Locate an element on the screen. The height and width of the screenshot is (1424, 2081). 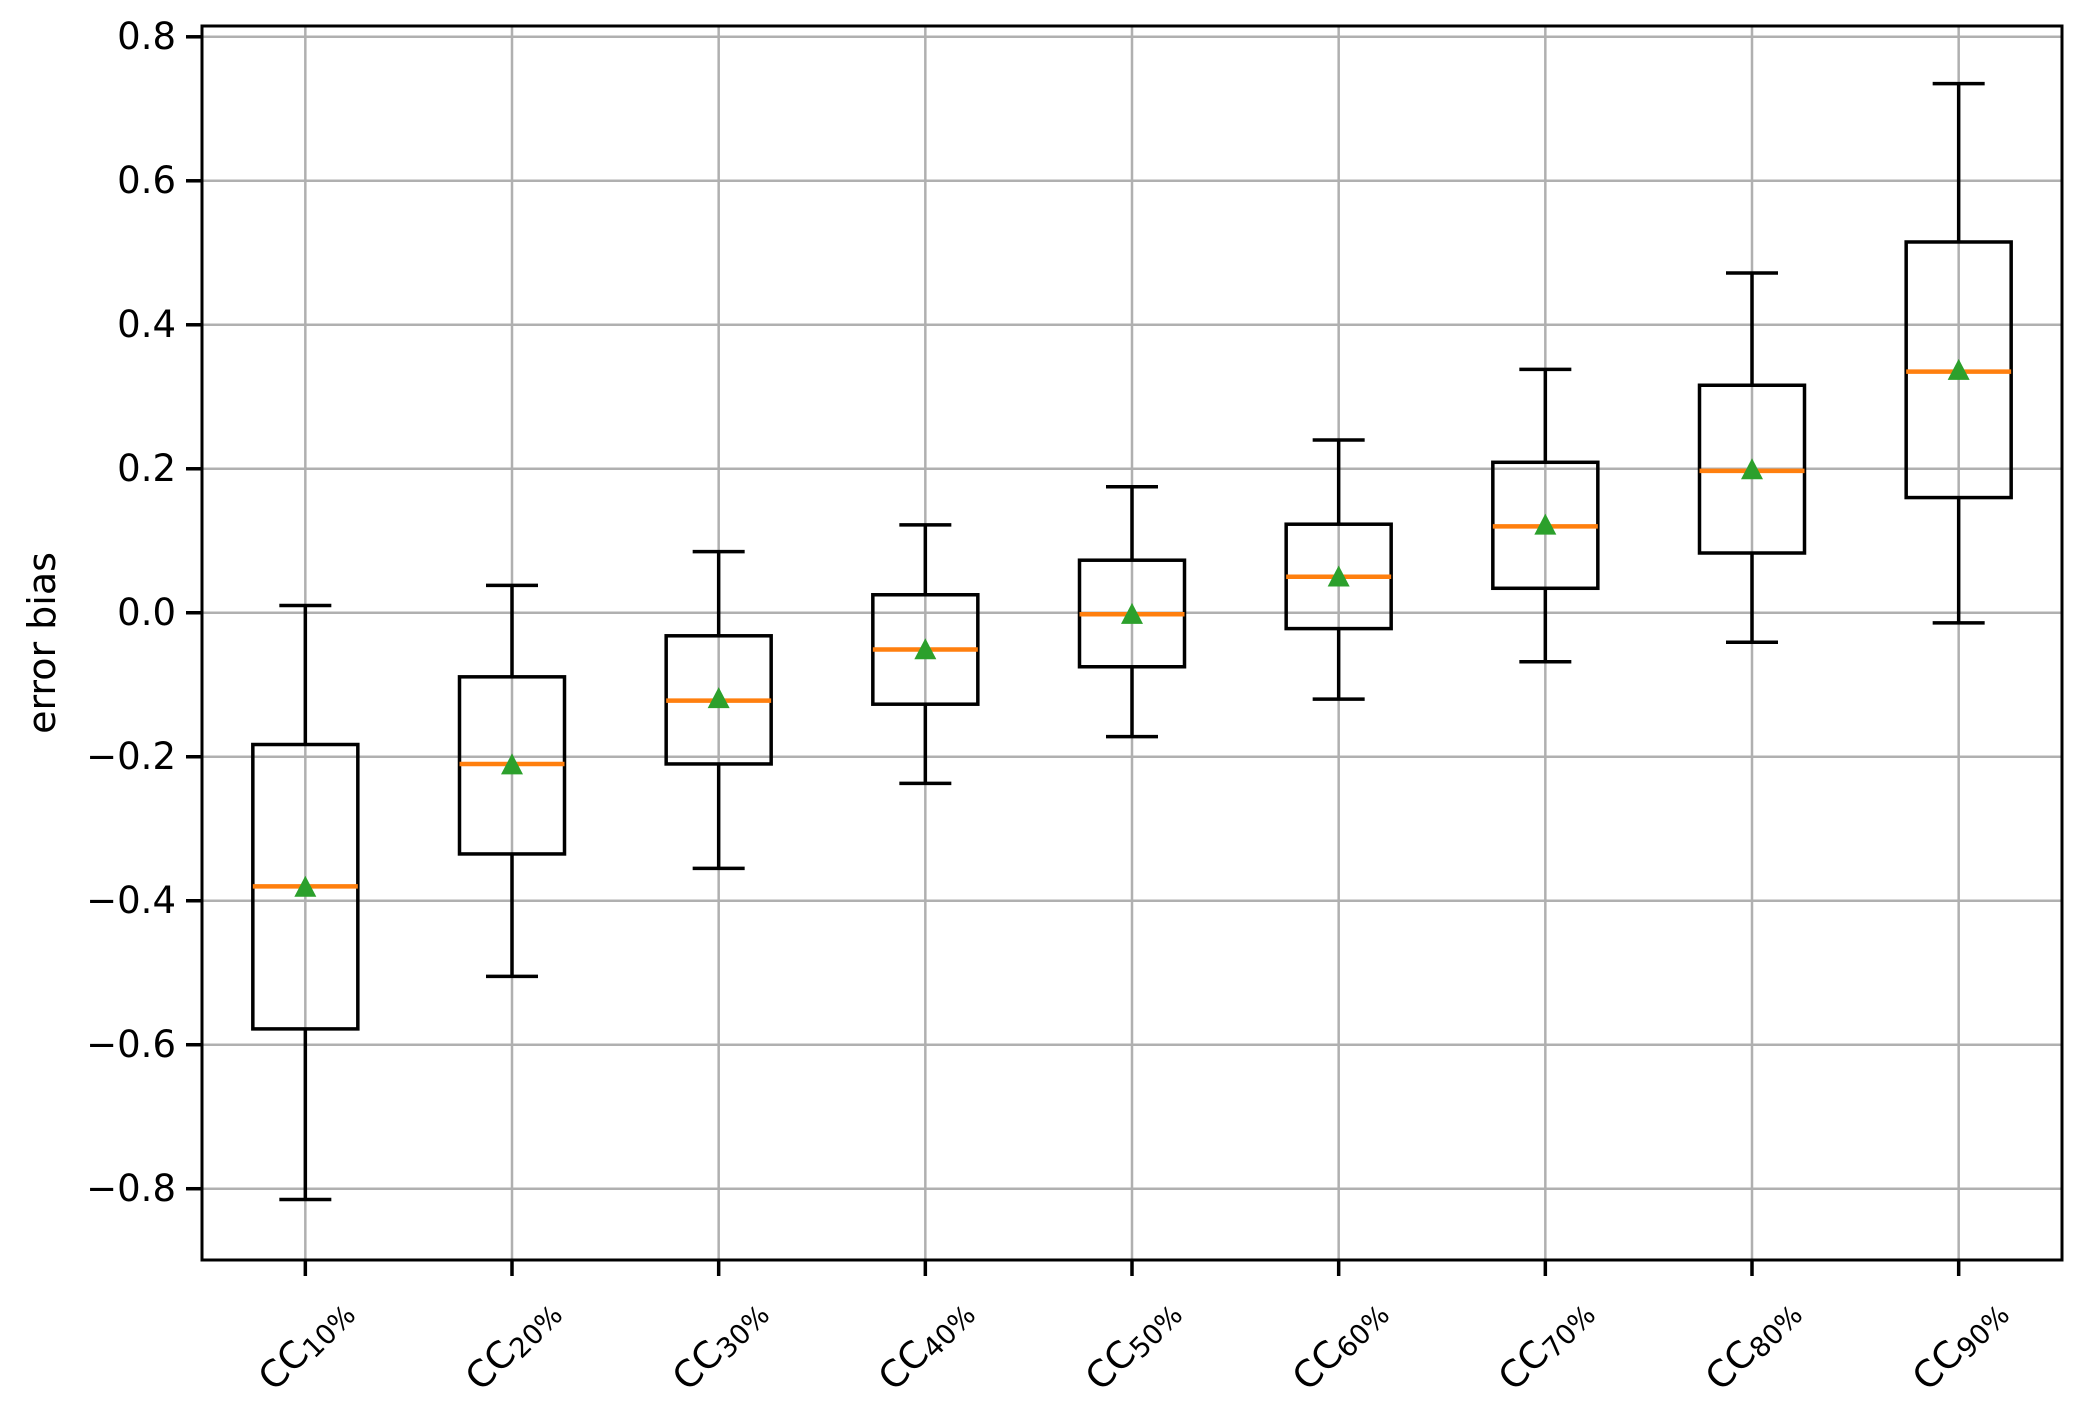
y-tick-label: 0.0 is located at coordinates (146, 612).